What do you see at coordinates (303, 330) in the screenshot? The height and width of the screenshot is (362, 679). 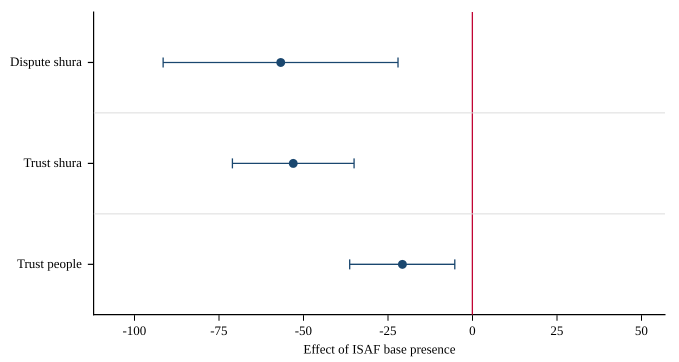 I see `x-tick-label: -50` at bounding box center [303, 330].